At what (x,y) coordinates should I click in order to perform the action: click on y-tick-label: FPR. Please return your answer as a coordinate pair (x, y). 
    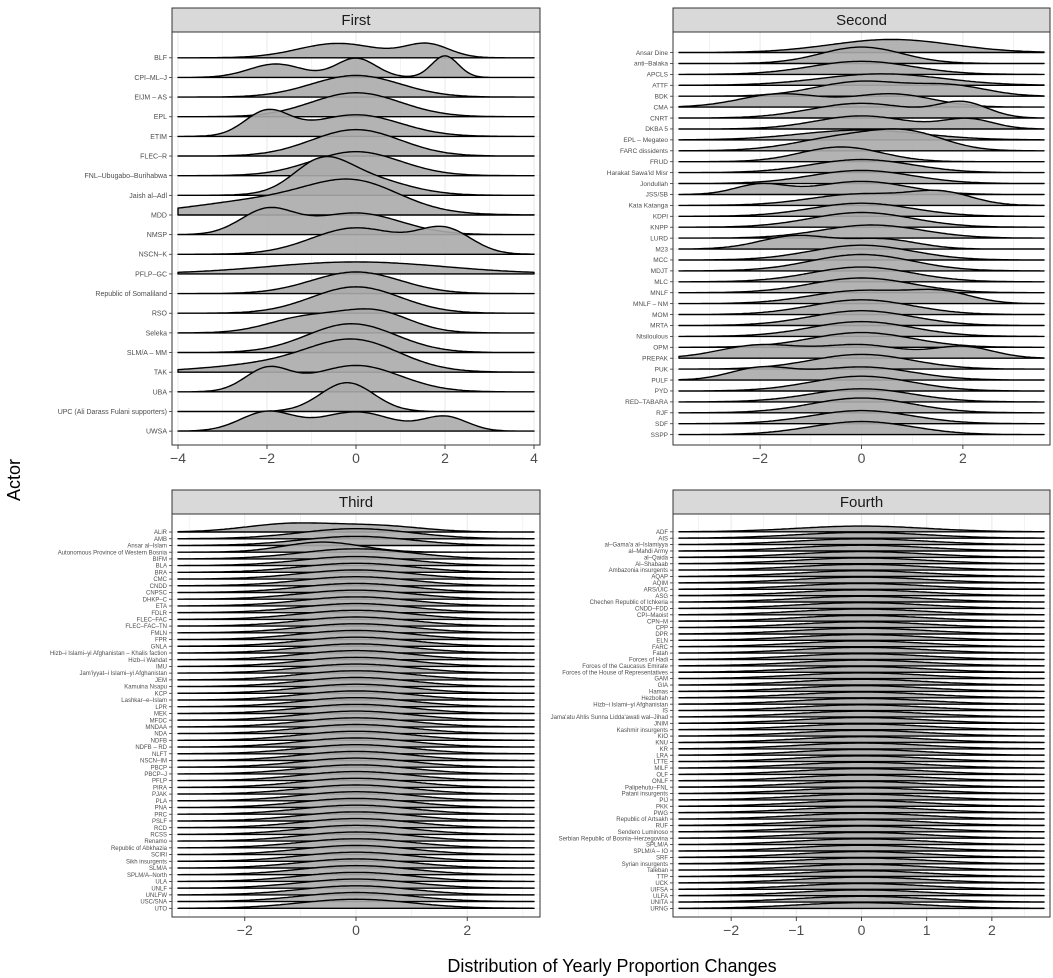
    Looking at the image, I should click on (161, 641).